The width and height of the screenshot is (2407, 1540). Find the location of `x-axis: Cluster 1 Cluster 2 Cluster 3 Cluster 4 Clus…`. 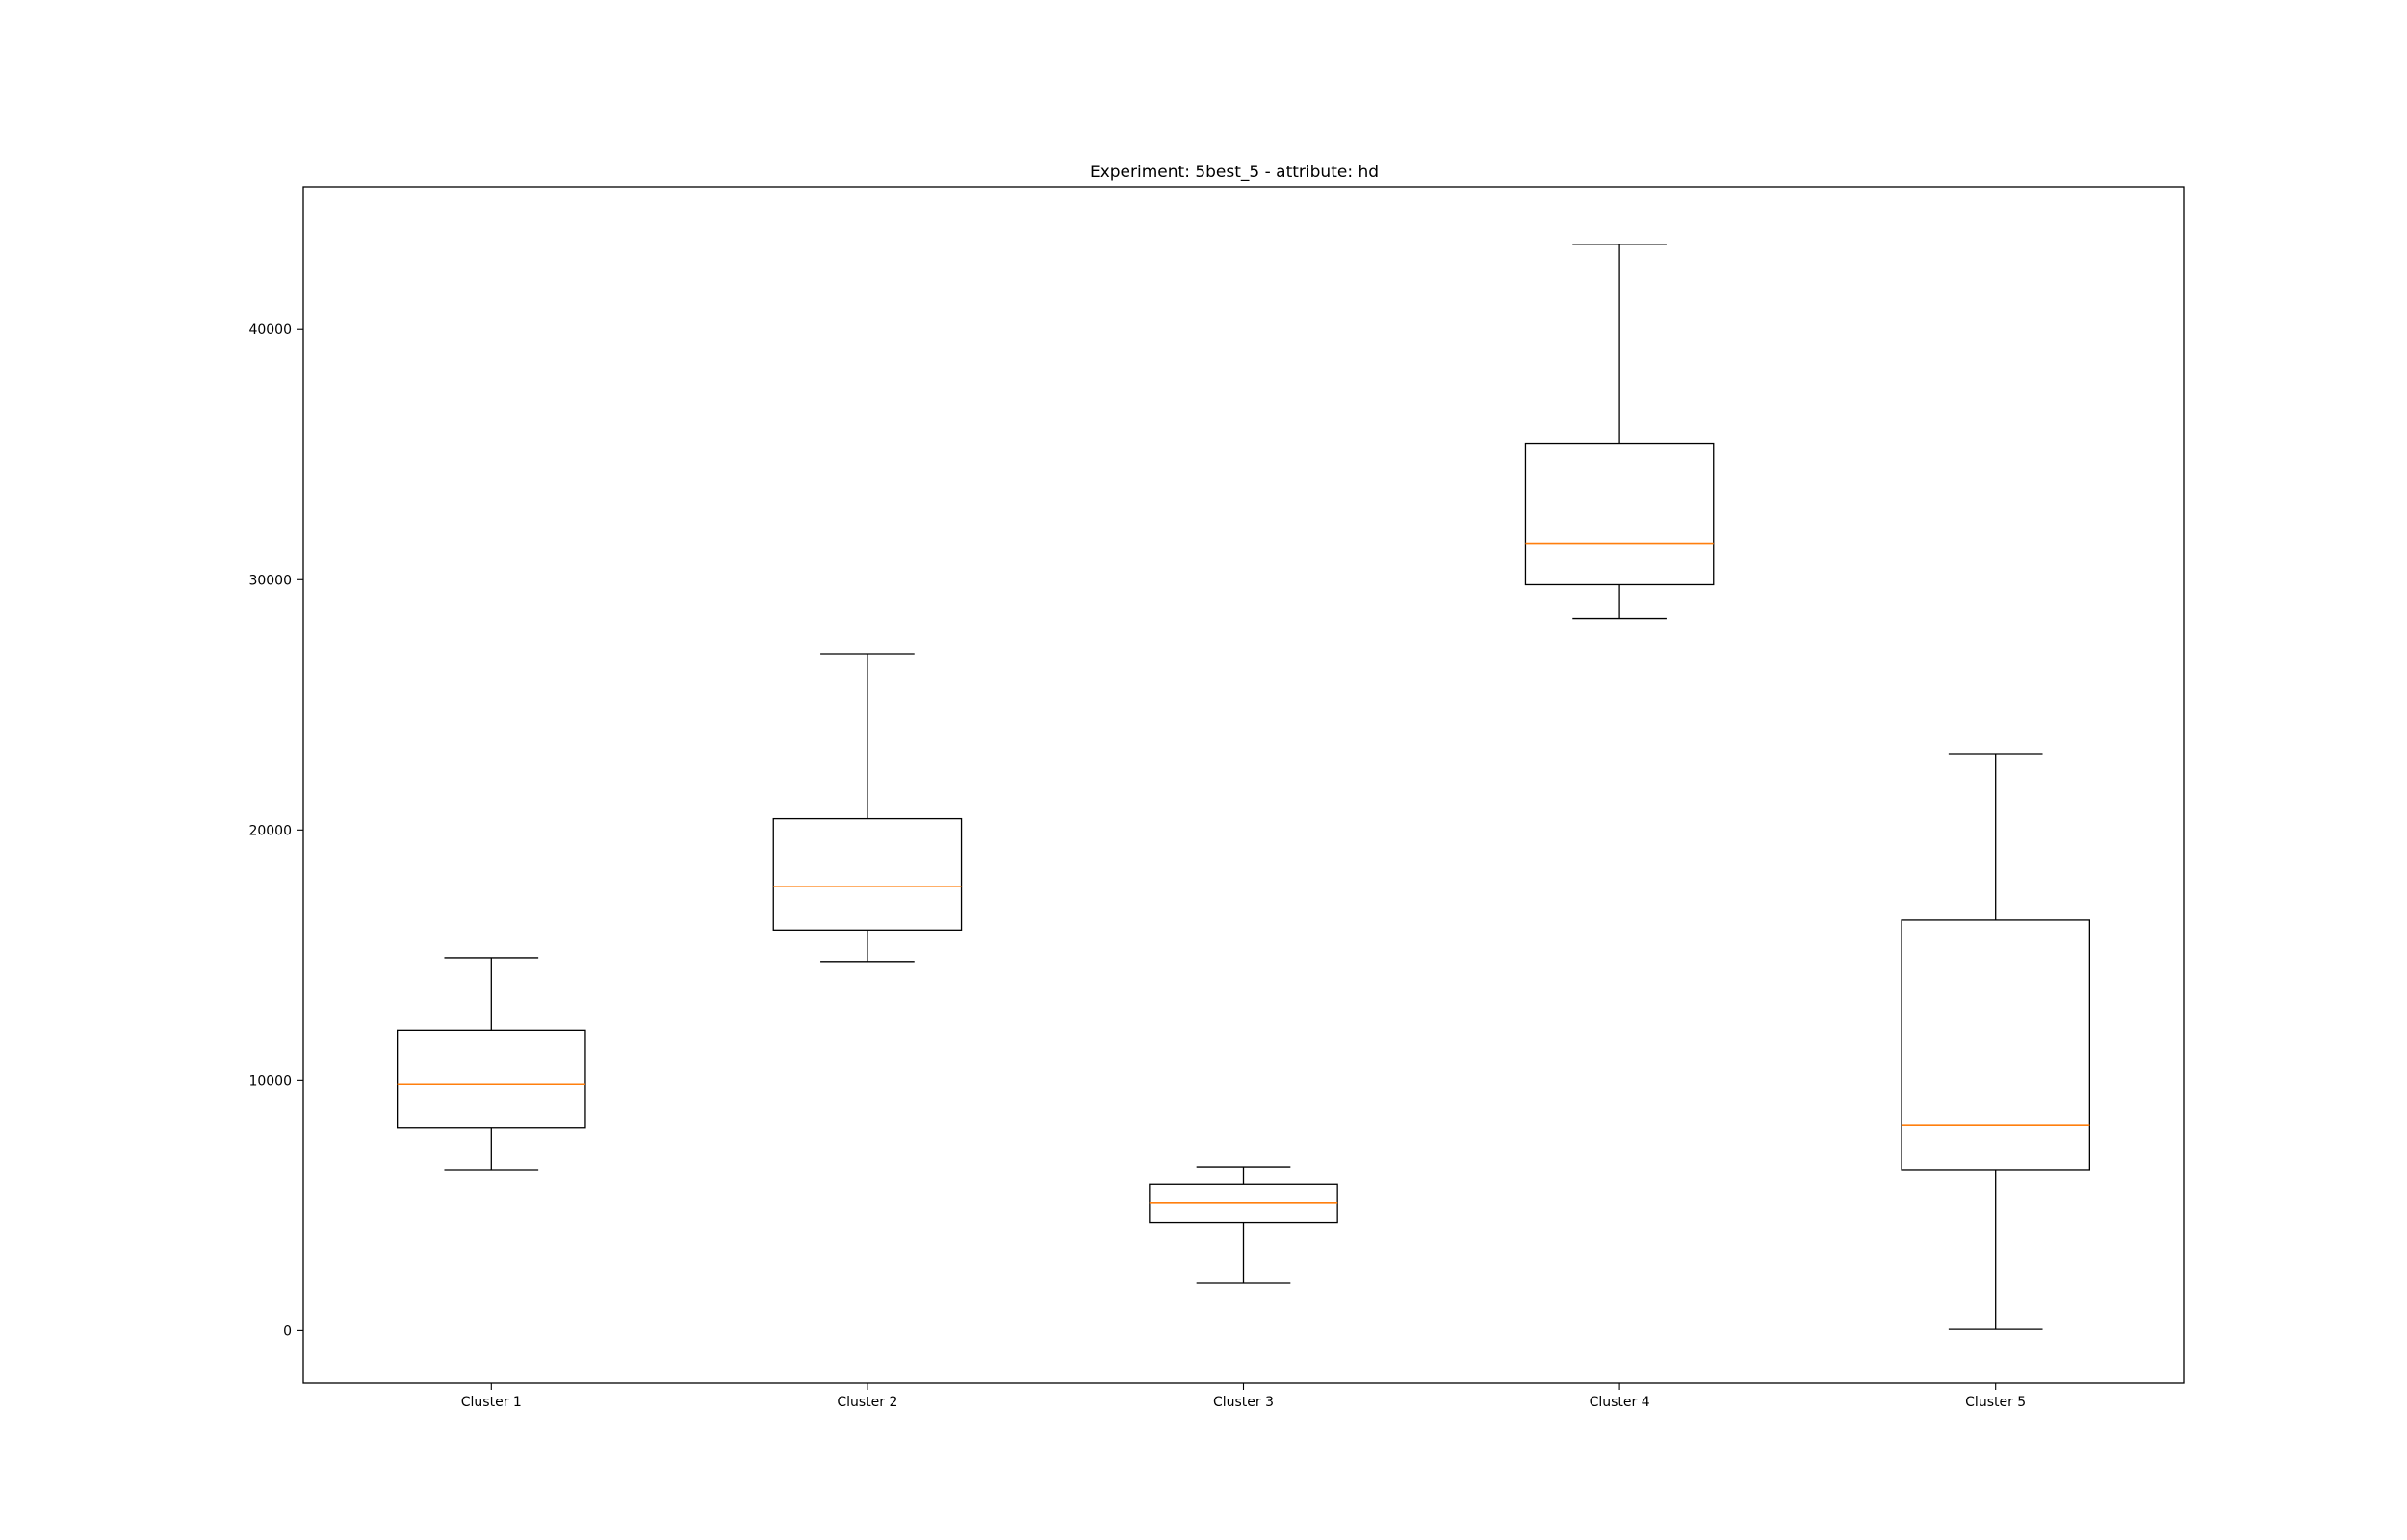

x-axis: Cluster 1 Cluster 2 Cluster 3 Cluster 4 Clus… is located at coordinates (1243, 1396).